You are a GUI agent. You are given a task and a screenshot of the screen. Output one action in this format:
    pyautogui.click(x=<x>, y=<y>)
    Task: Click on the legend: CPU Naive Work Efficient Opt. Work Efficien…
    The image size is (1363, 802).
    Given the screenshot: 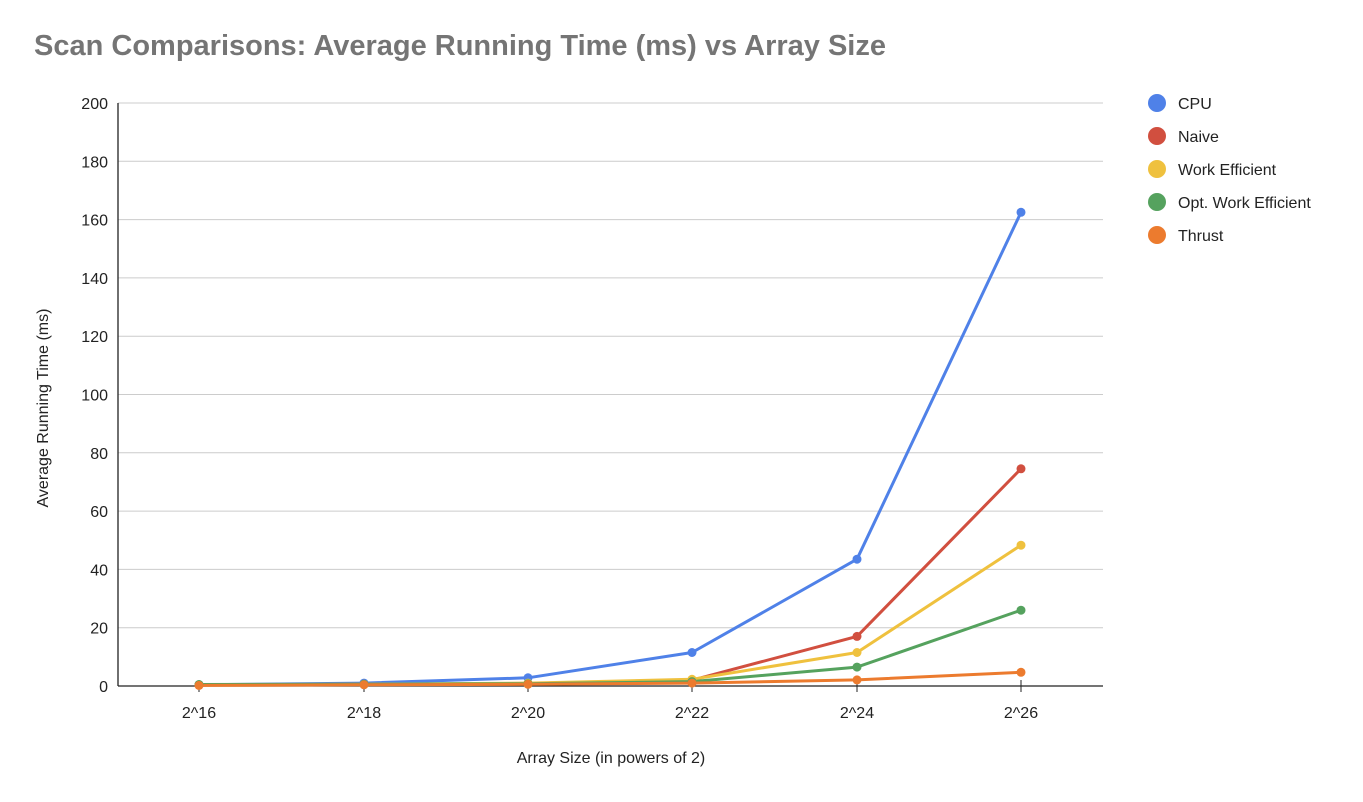 What is the action you would take?
    pyautogui.click(x=1229, y=169)
    